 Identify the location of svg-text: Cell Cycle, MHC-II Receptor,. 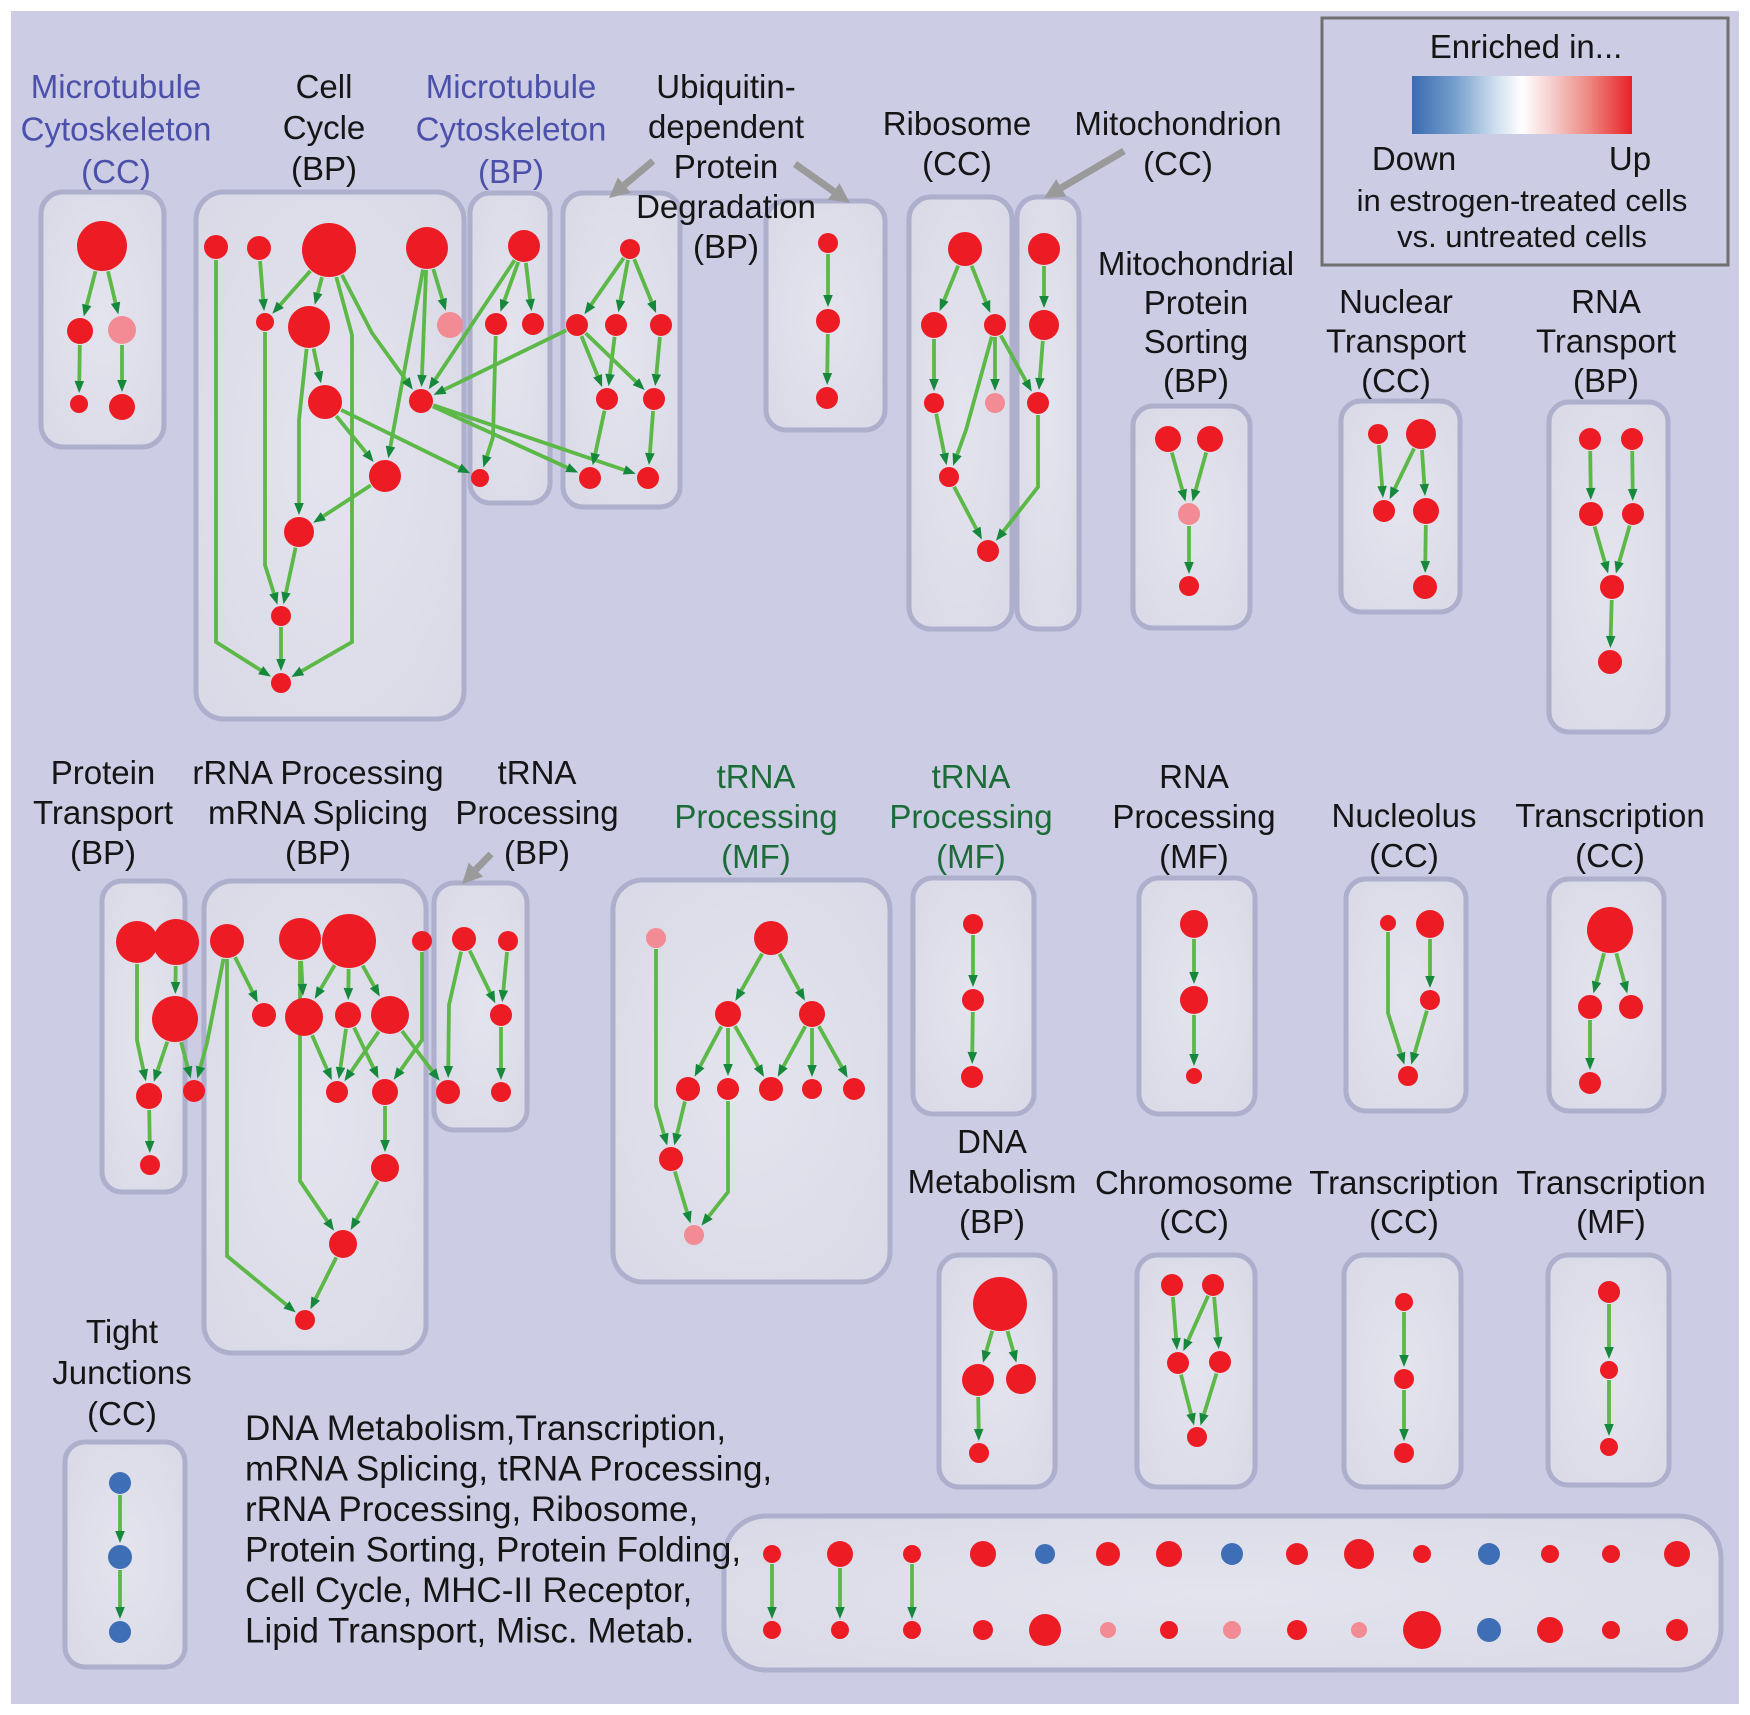
(468, 1590).